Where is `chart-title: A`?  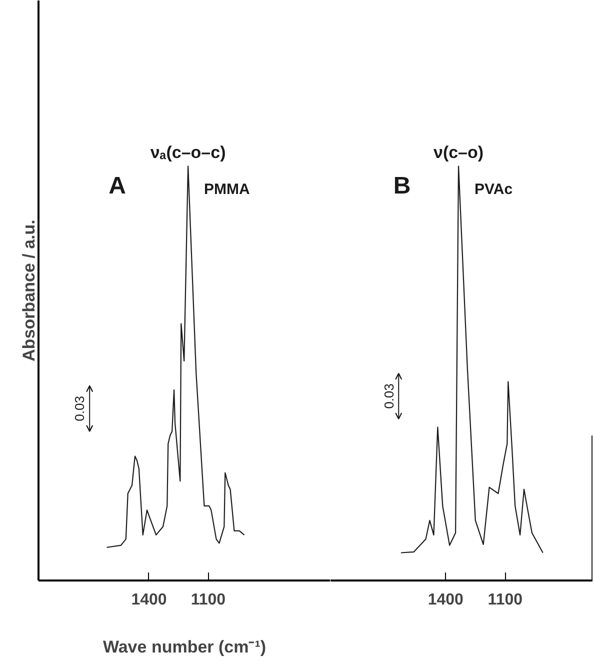
chart-title: A is located at coordinates (117, 186).